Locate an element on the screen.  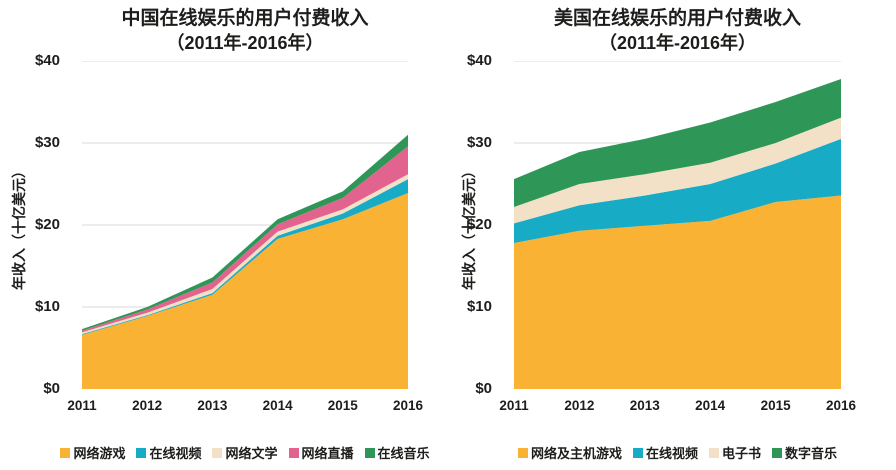
us-chart-title-line2: （2011年-2016年） is located at coordinates (677, 43).